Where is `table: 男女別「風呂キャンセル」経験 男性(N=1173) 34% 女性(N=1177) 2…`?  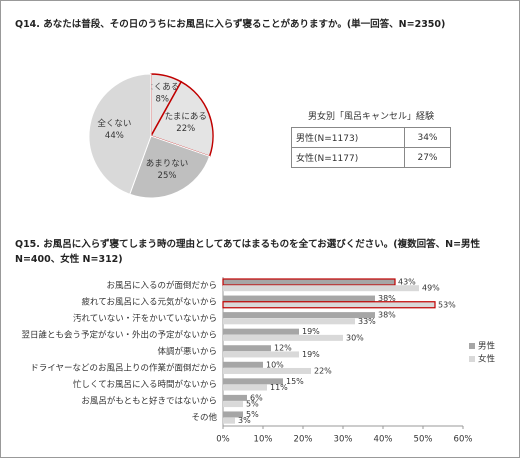
table: 男女別「風呂キャンセル」経験 男性(N=1173) 34% 女性(N=1177) 2… is located at coordinates (371, 138).